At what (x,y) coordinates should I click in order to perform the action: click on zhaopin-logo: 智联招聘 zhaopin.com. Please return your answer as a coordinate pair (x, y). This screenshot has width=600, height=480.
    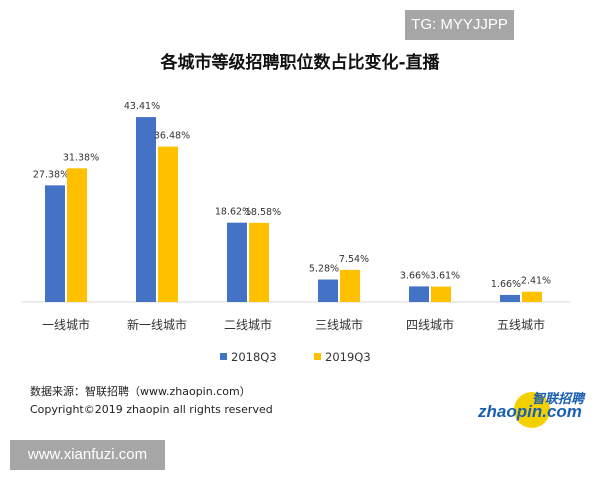
    Looking at the image, I should click on (533, 408).